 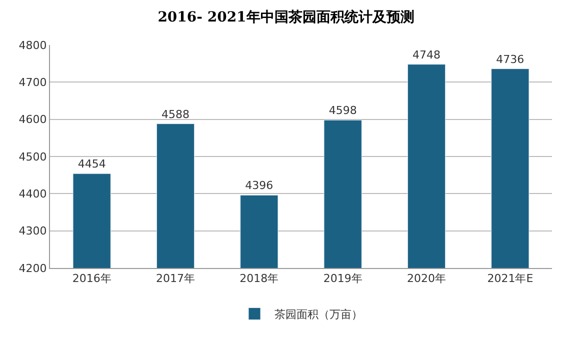 I want to click on data-label: 4396, so click(x=259, y=185).